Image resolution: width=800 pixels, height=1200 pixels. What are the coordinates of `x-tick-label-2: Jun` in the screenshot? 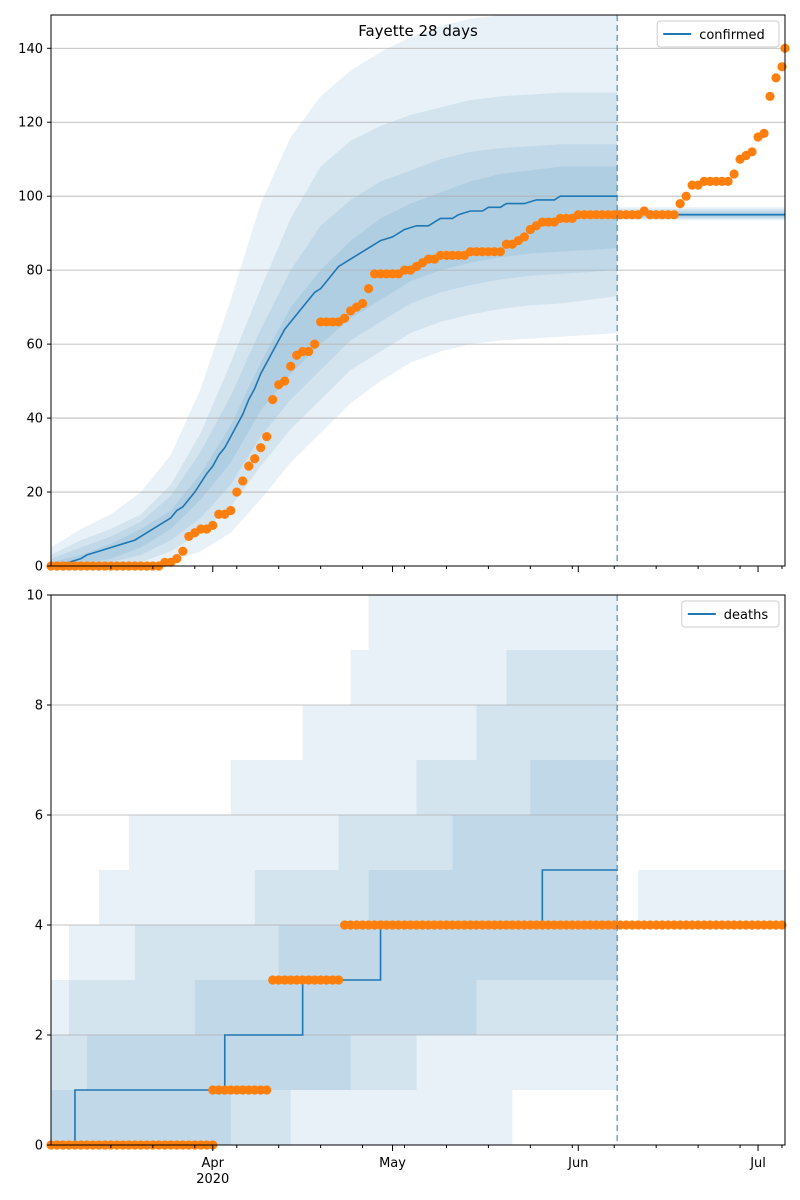 It's located at (577, 1163).